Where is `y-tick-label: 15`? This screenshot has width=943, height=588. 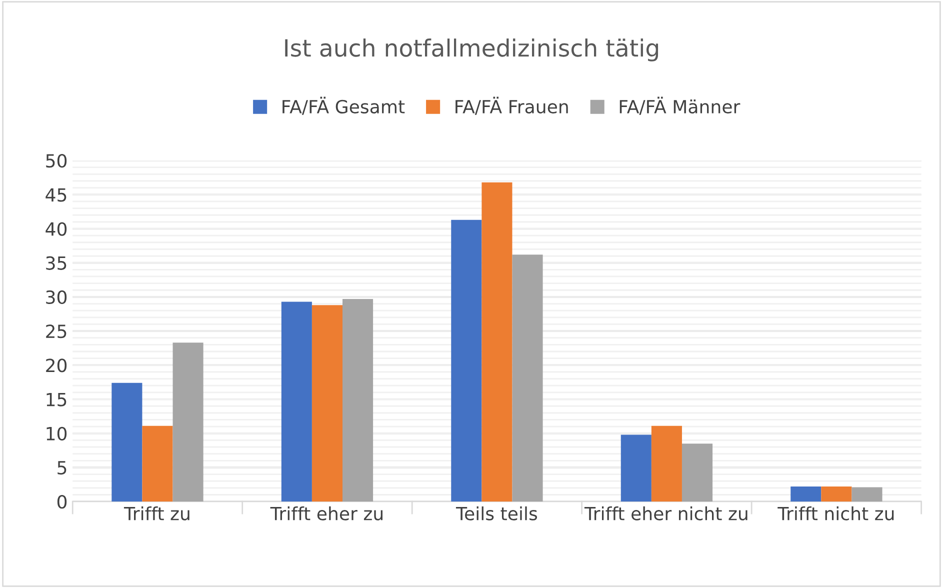 y-tick-label: 15 is located at coordinates (56, 399).